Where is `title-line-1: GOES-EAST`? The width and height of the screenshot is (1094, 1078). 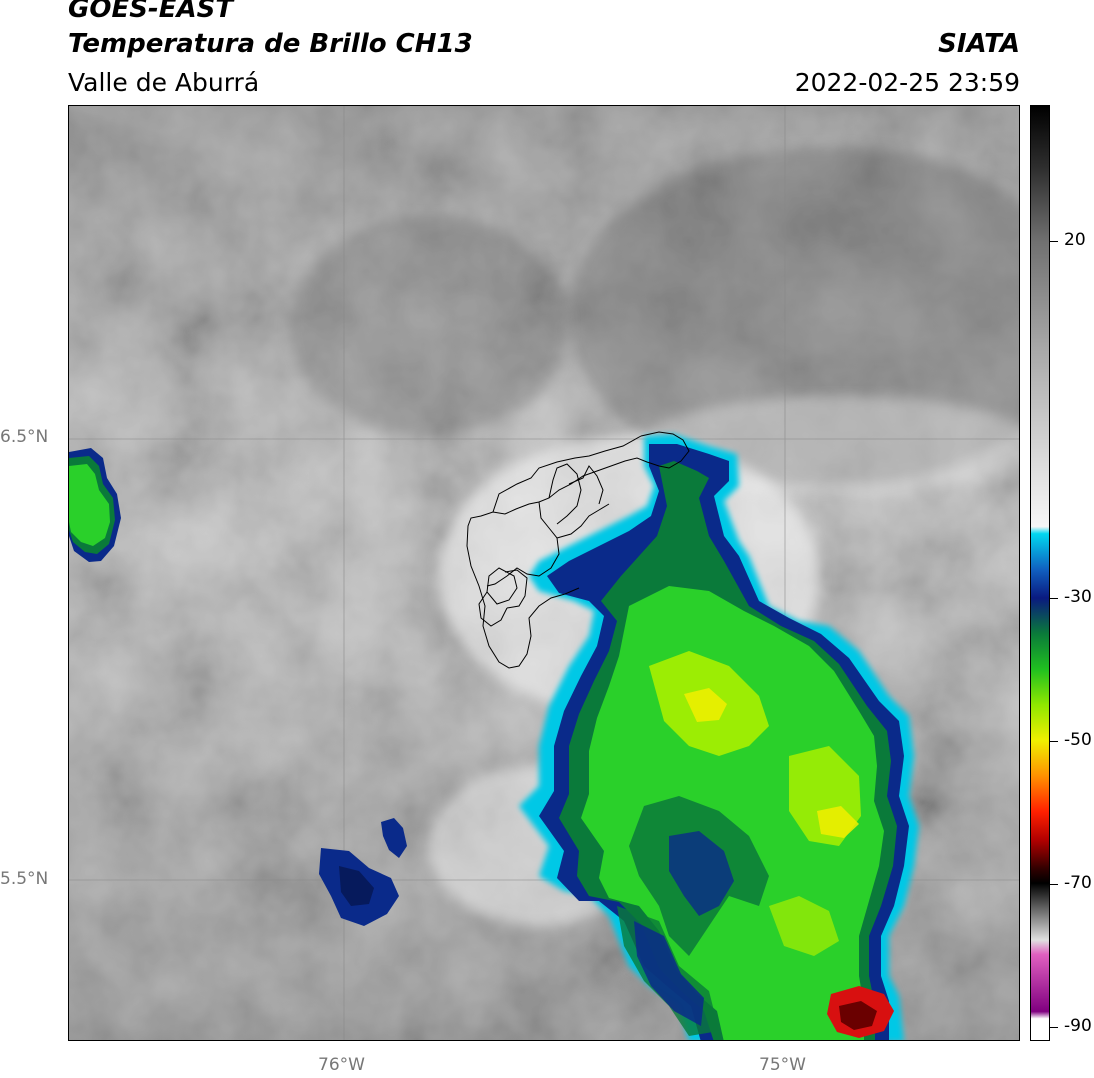
title-line-1: GOES-EAST is located at coordinates (151, 12).